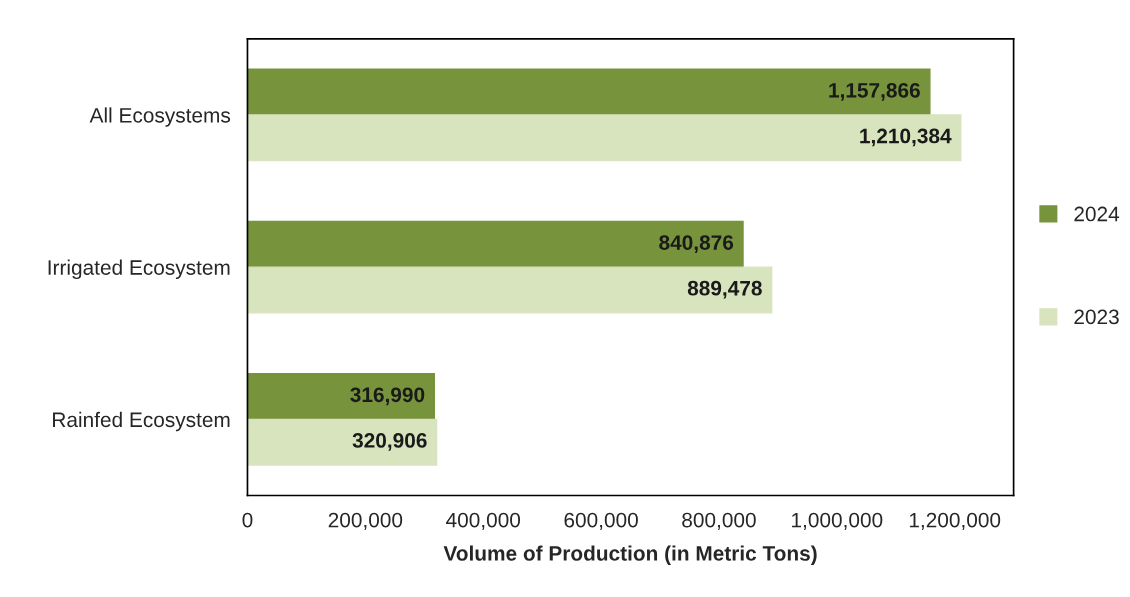 The width and height of the screenshot is (1130, 597). I want to click on legend-label: 2023, so click(1096, 317).